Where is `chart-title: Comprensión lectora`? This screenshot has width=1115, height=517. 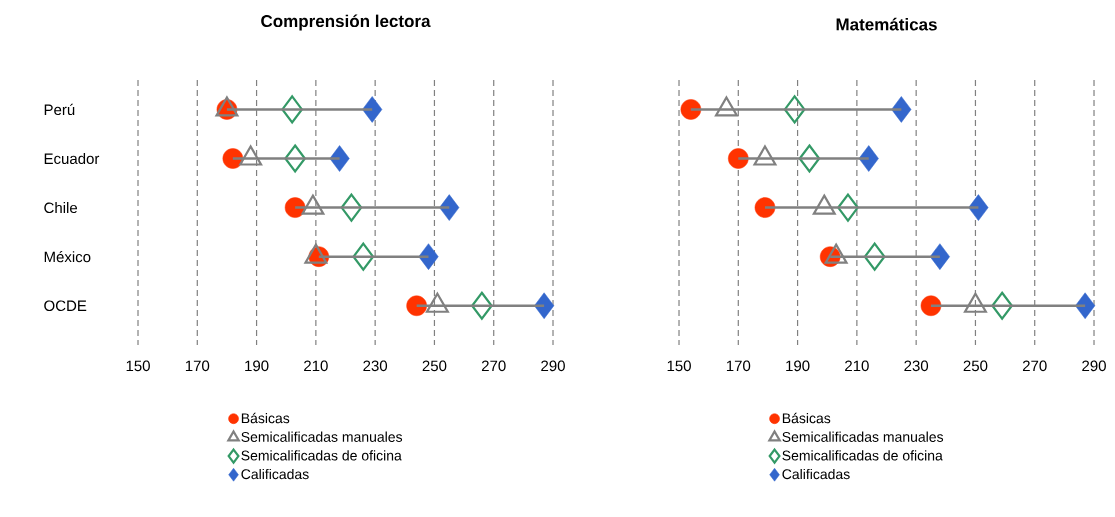 chart-title: Comprensión lectora is located at coordinates (346, 22).